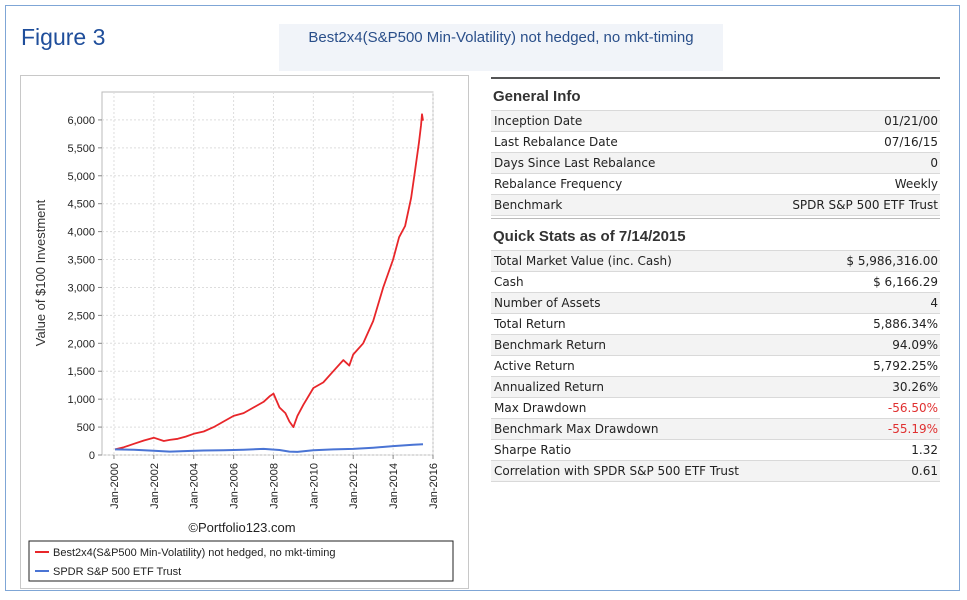 This screenshot has height=600, width=967. What do you see at coordinates (877, 303) in the screenshot?
I see `quick-stats-value: 4` at bounding box center [877, 303].